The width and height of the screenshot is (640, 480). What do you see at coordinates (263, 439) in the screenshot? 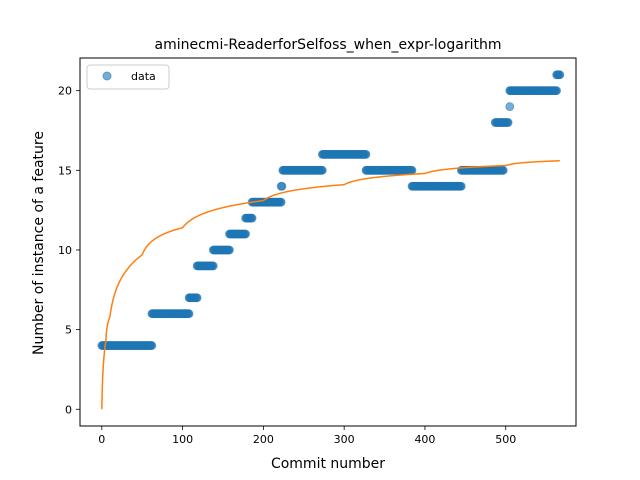
I see `x-tick-label: 200` at bounding box center [263, 439].